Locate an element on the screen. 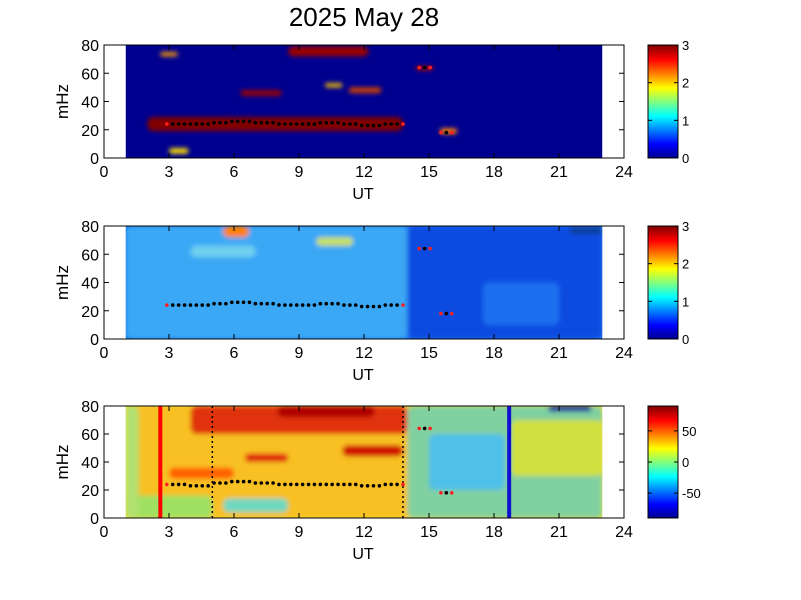 Image resolution: width=801 pixels, height=600 pixels. heatmap is located at coordinates (364, 282).